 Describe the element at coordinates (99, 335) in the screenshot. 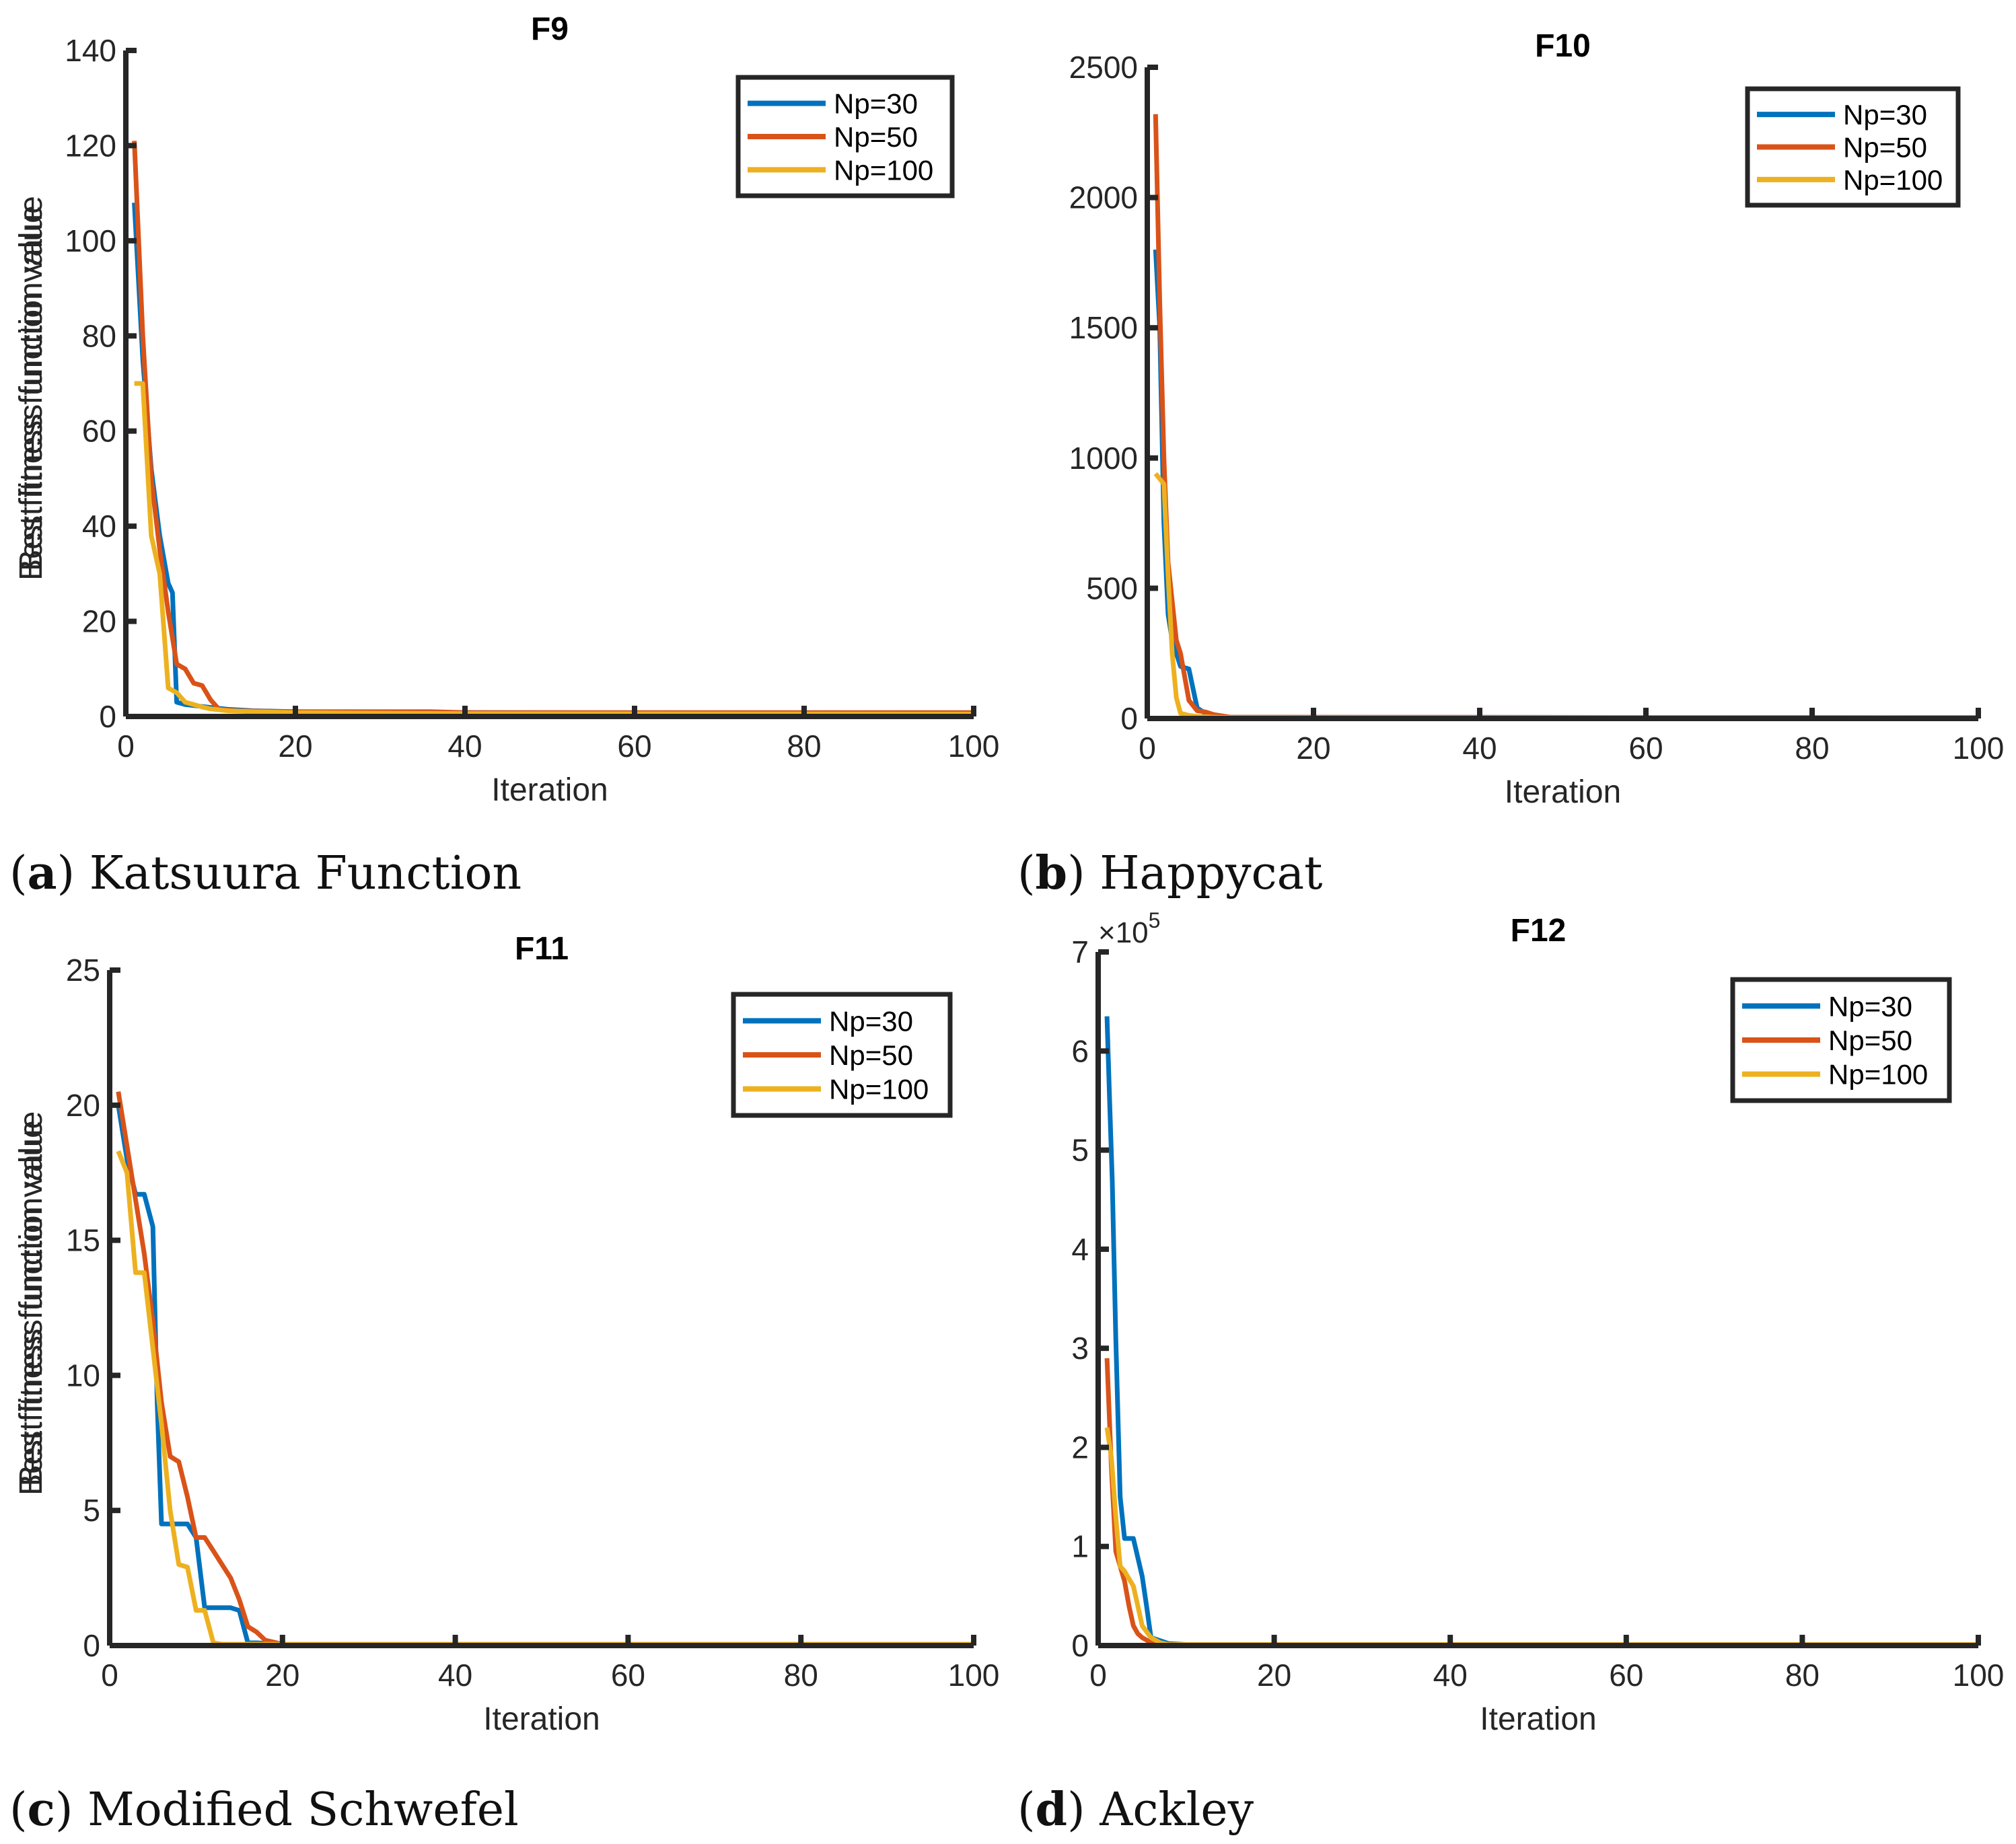

I see `y-tick-label: 80` at that location.